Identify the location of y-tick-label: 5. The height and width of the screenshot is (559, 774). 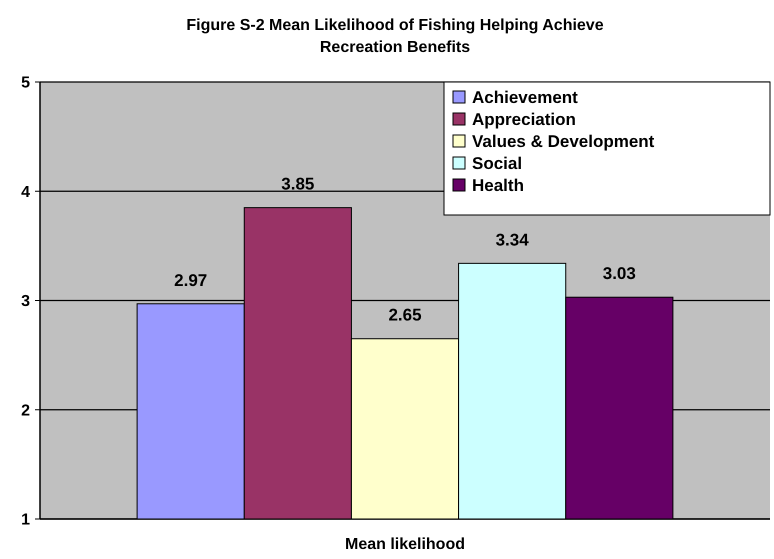
(25, 83).